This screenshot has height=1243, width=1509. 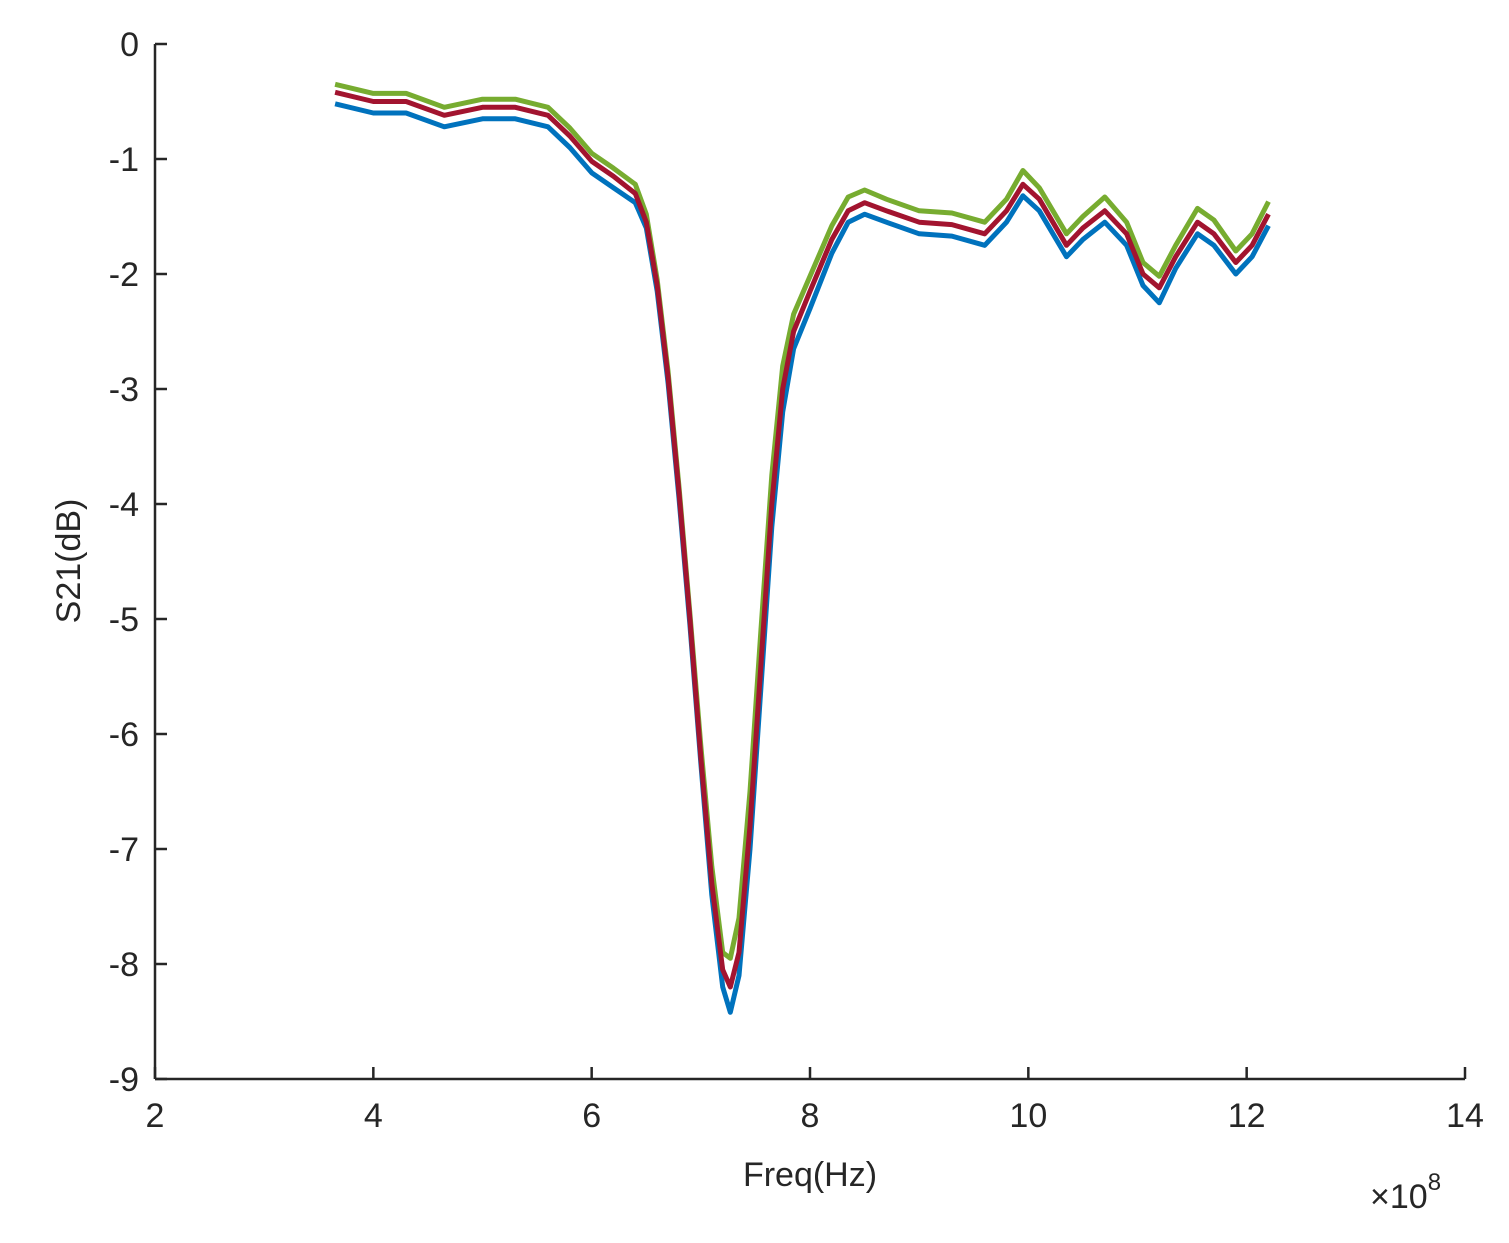 I want to click on x-tick-label: 2, so click(x=155, y=1116).